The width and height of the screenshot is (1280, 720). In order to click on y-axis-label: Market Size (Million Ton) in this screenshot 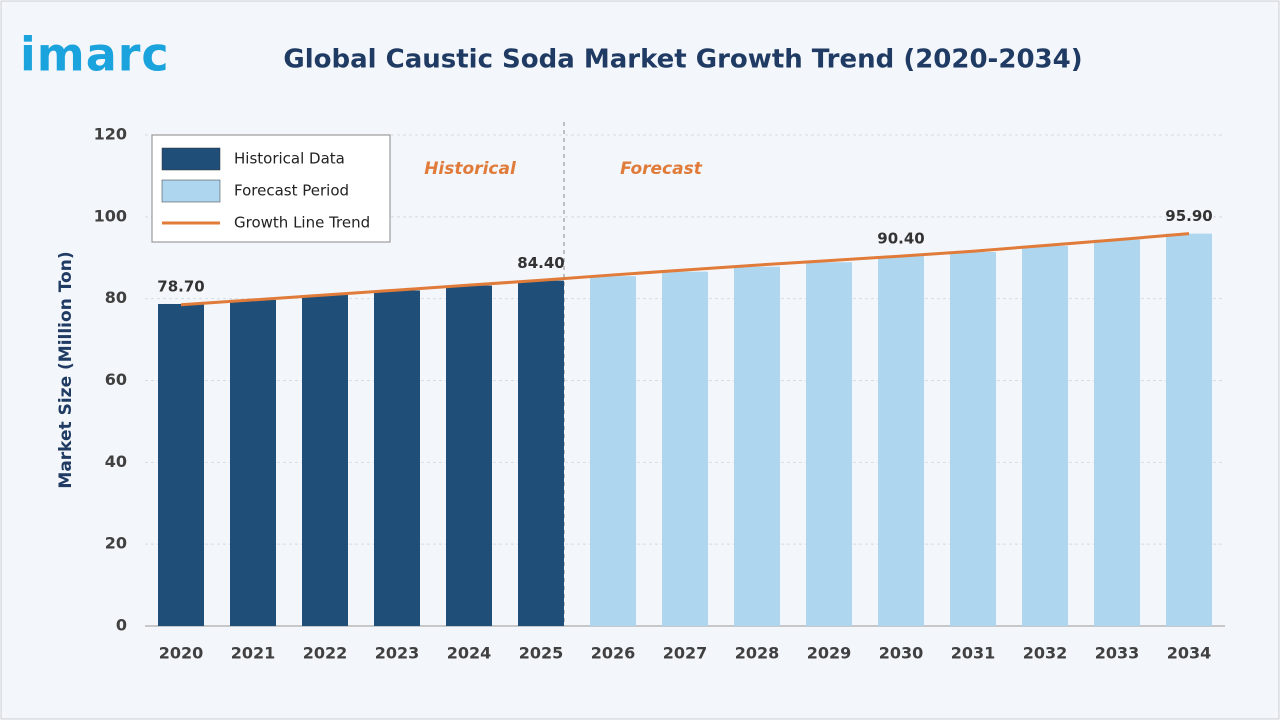, I will do `click(66, 369)`.